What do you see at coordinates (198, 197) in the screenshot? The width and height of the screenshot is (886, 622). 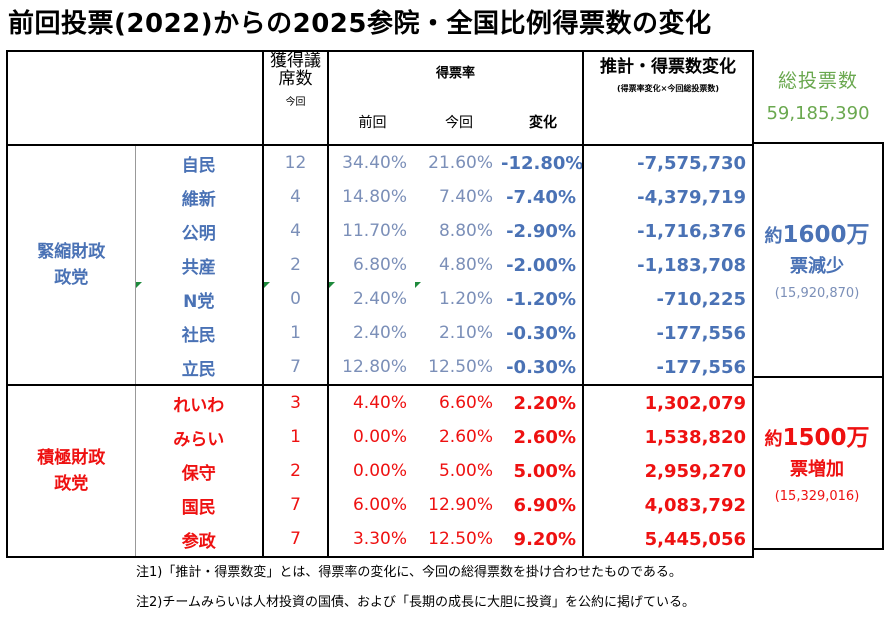 I see `party-name: 維新` at bounding box center [198, 197].